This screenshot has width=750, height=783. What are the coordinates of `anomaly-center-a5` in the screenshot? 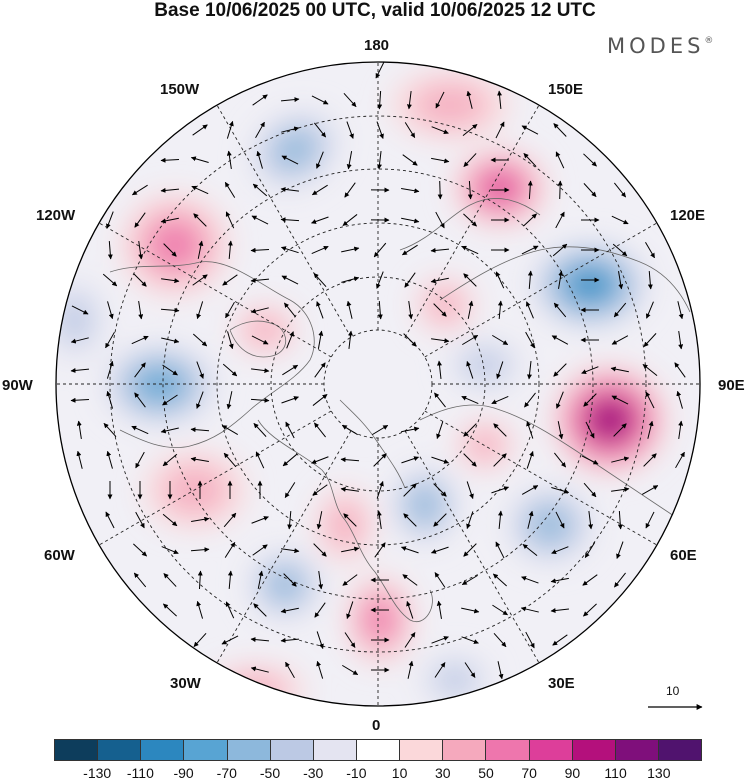 It's located at (610, 420).